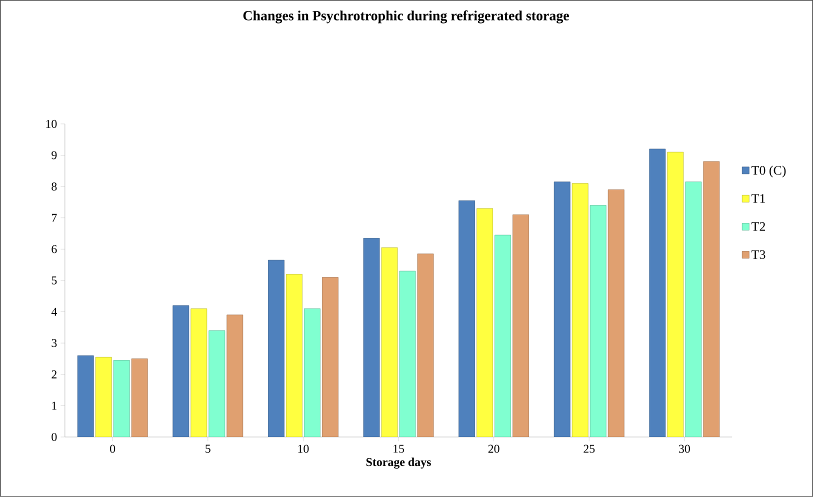  What do you see at coordinates (54, 218) in the screenshot?
I see `y-tick-label: 7` at bounding box center [54, 218].